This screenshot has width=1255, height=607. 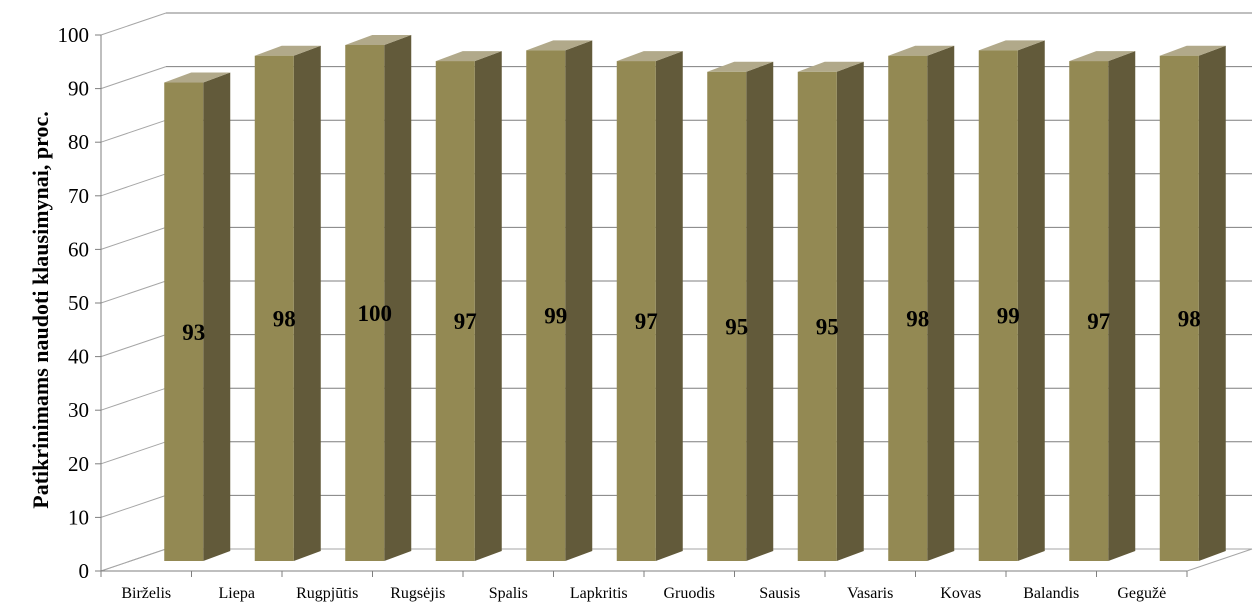 I want to click on y-axis-label: Patikrinimams naudoti klausimynai, proc., so click(x=40, y=310).